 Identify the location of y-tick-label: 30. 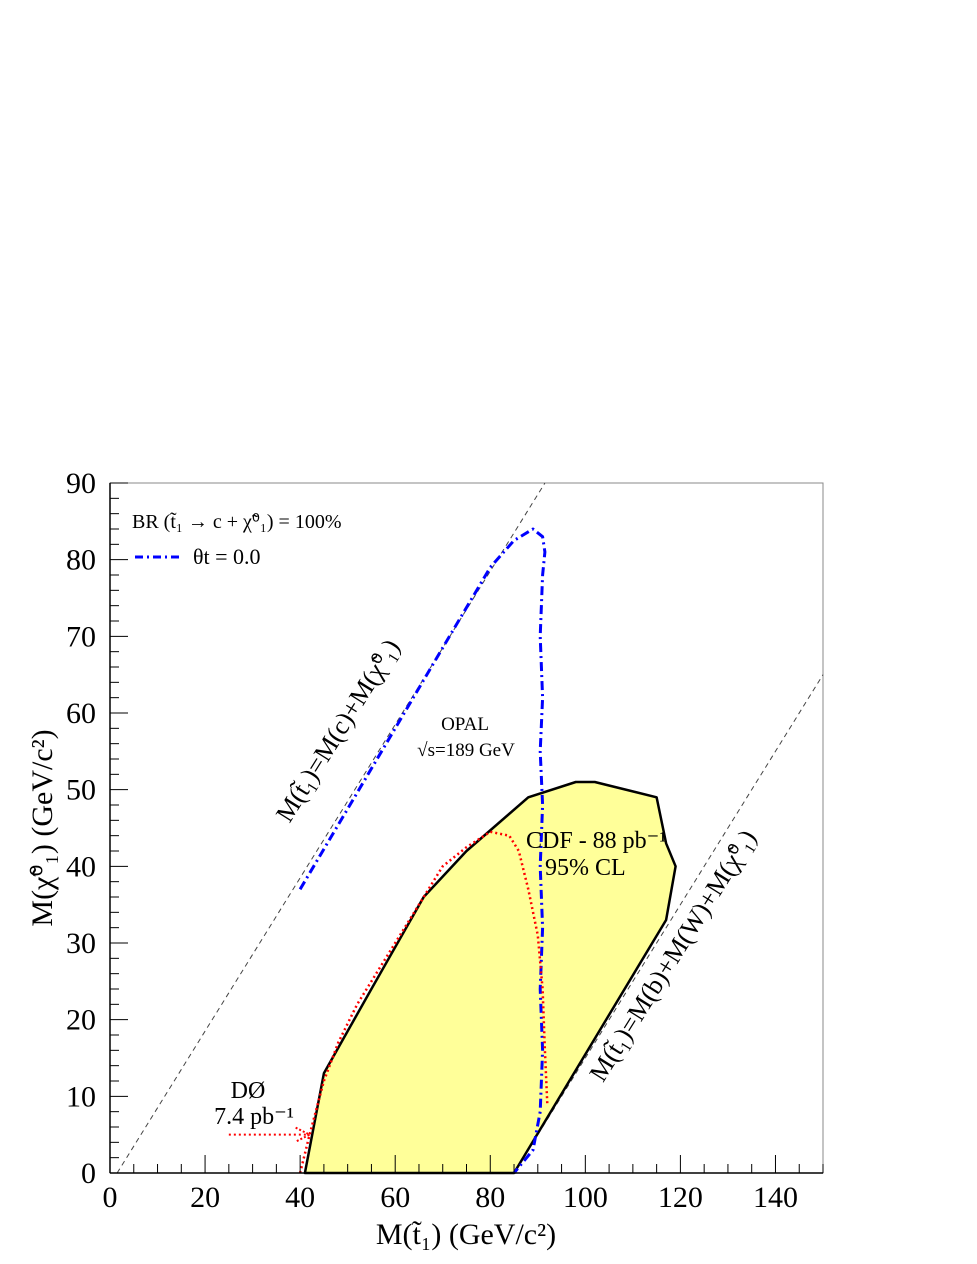
(81, 943).